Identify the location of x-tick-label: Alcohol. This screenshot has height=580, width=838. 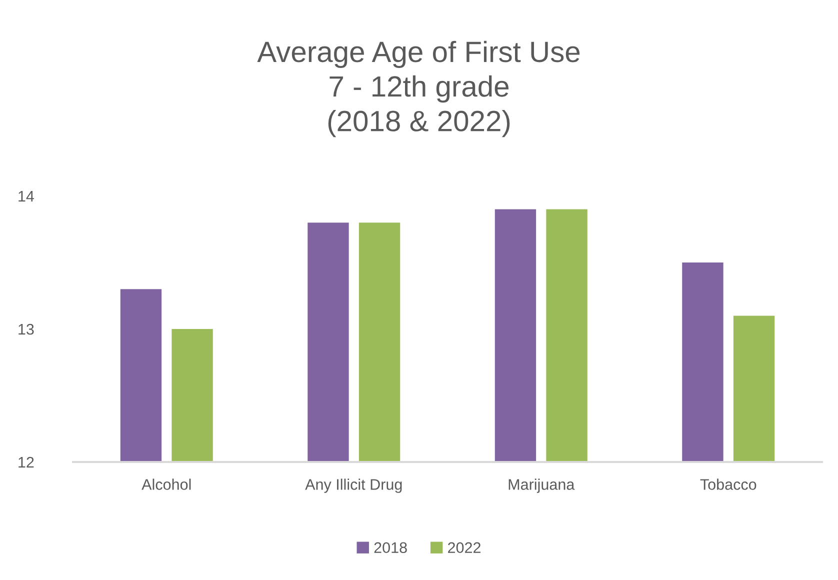
(166, 484).